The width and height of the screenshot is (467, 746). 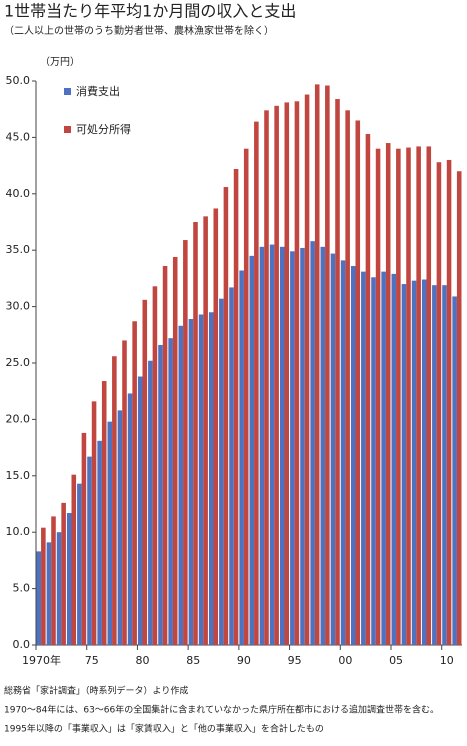 What do you see at coordinates (22, 644) in the screenshot?
I see `y-tick-label: 0.0` at bounding box center [22, 644].